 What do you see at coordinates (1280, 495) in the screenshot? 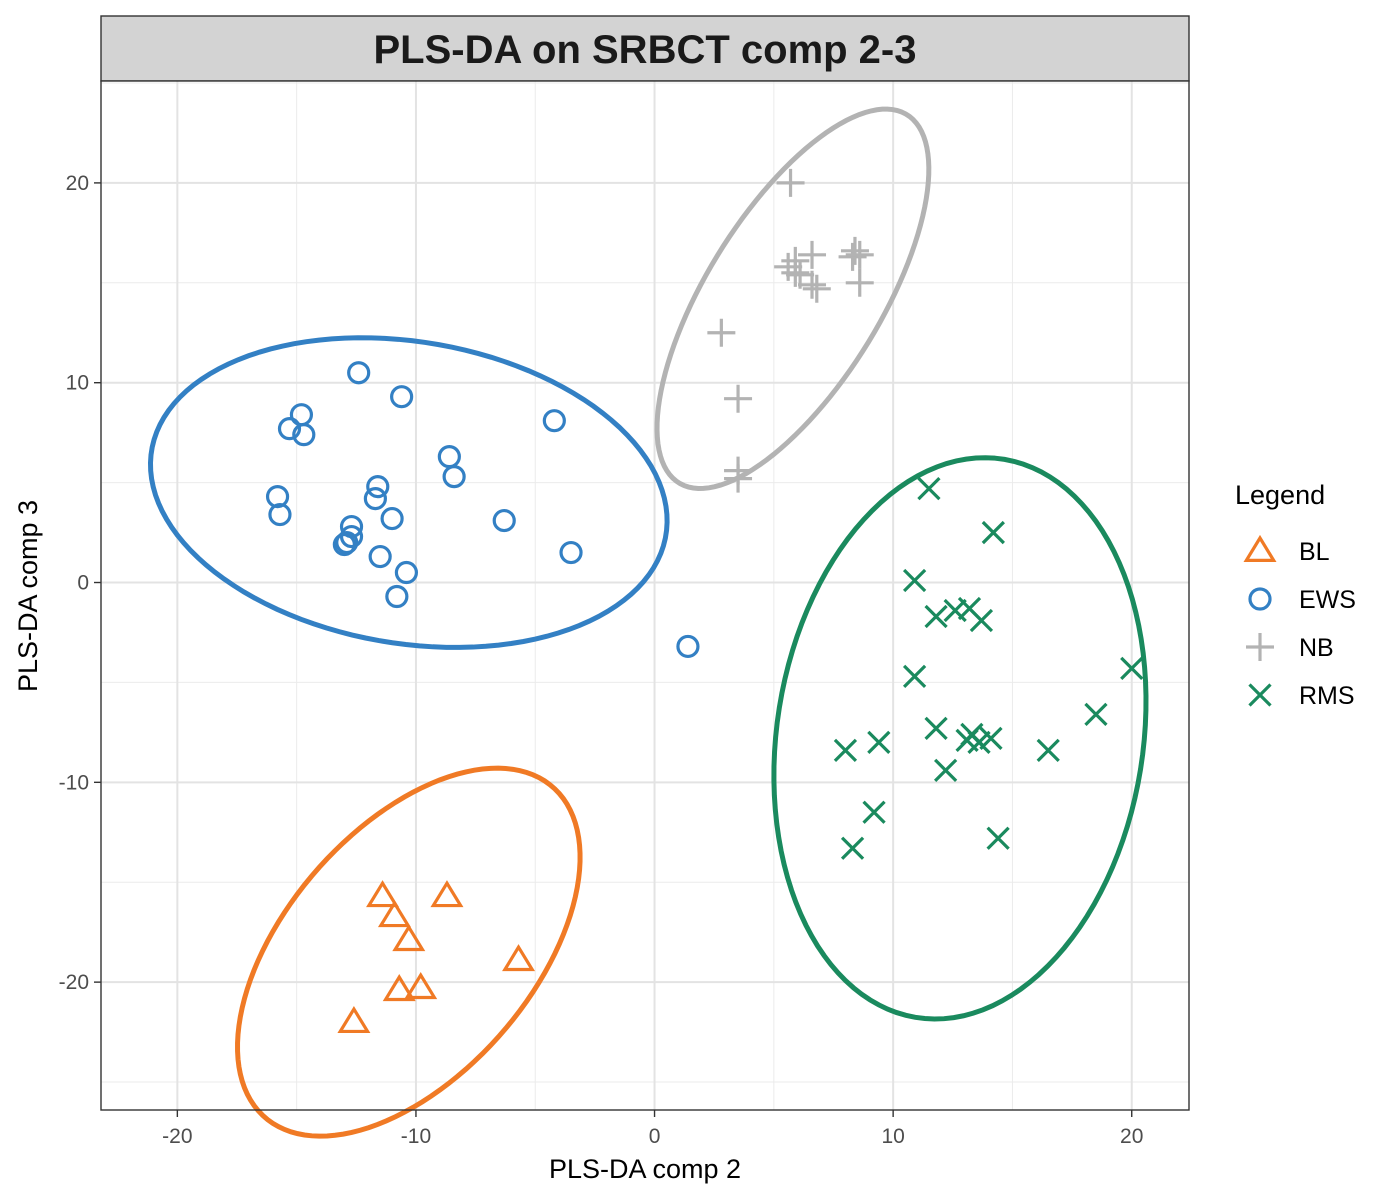
I see `legend-title: Legend` at bounding box center [1280, 495].